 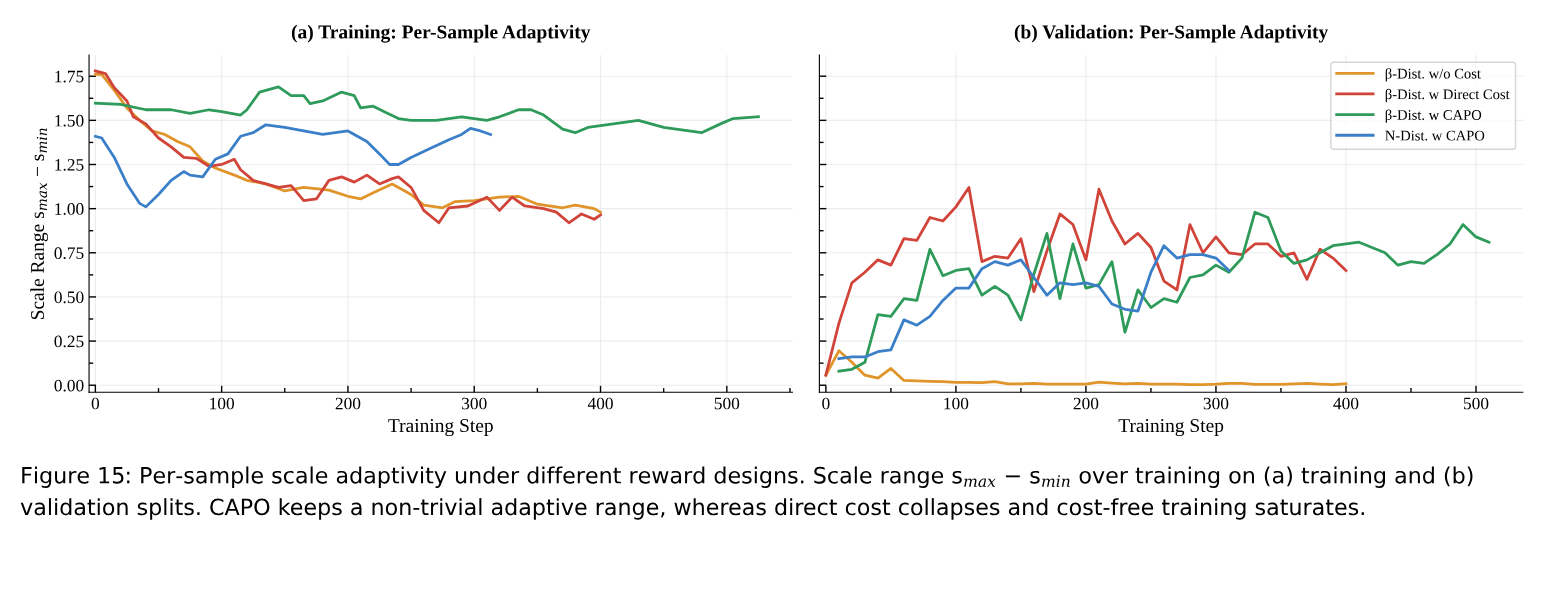 What do you see at coordinates (69, 165) in the screenshot?
I see `y-tick-label: 1.25` at bounding box center [69, 165].